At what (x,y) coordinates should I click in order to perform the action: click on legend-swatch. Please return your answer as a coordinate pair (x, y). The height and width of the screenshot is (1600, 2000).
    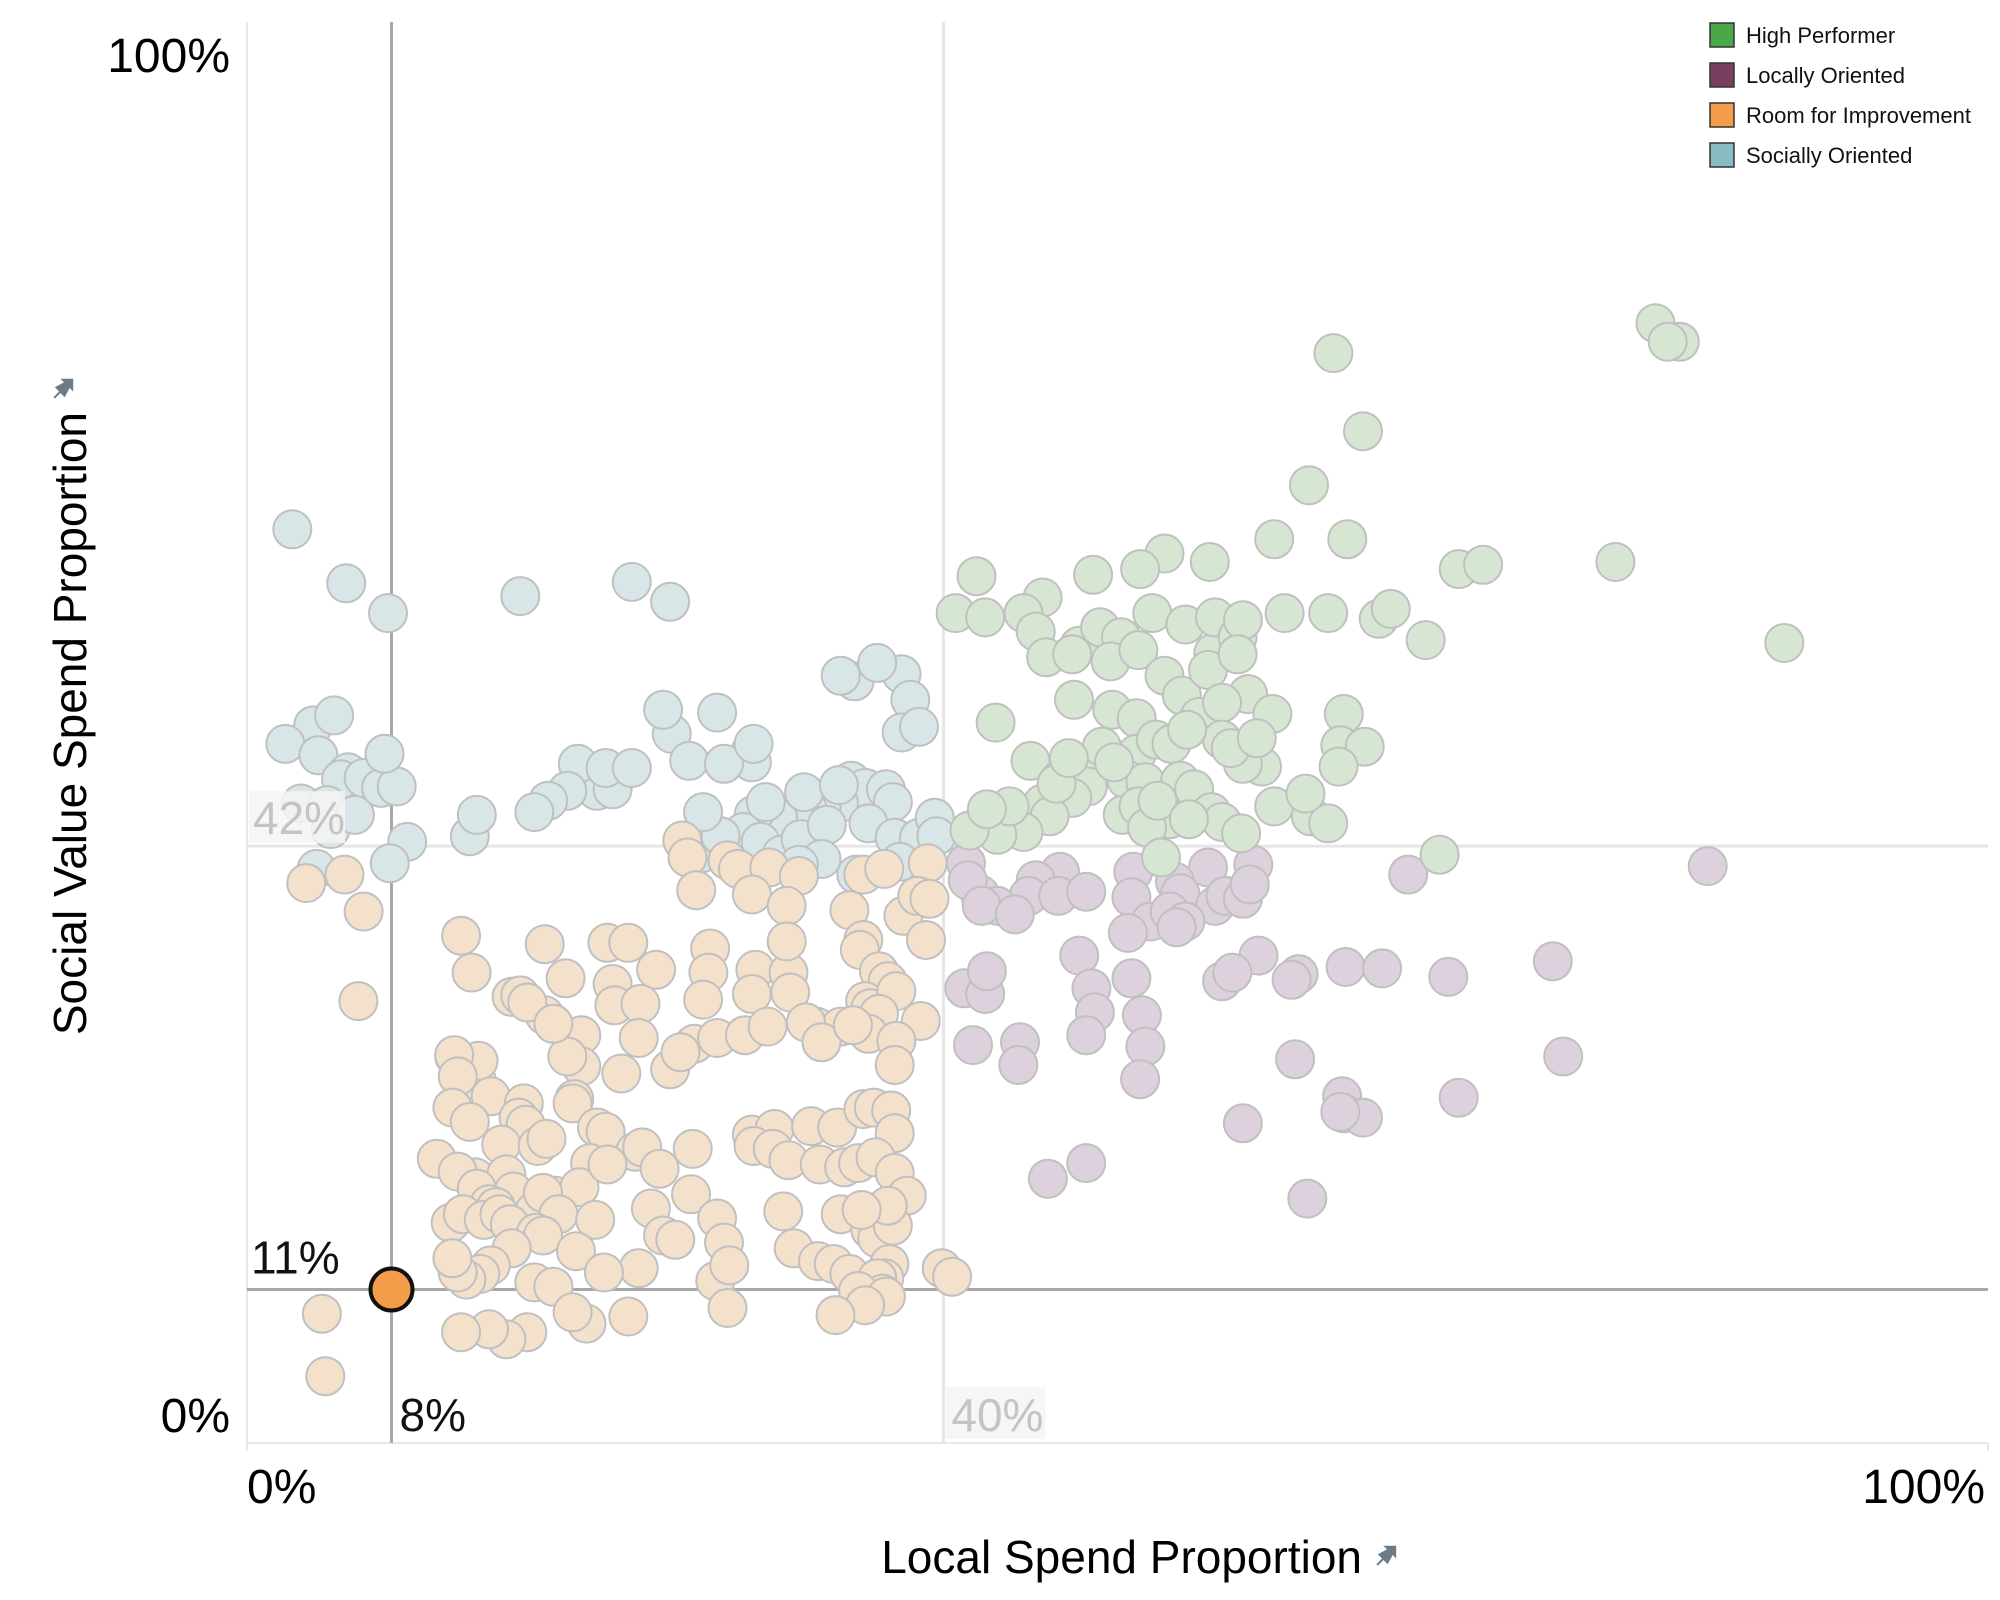
    Looking at the image, I should click on (1722, 75).